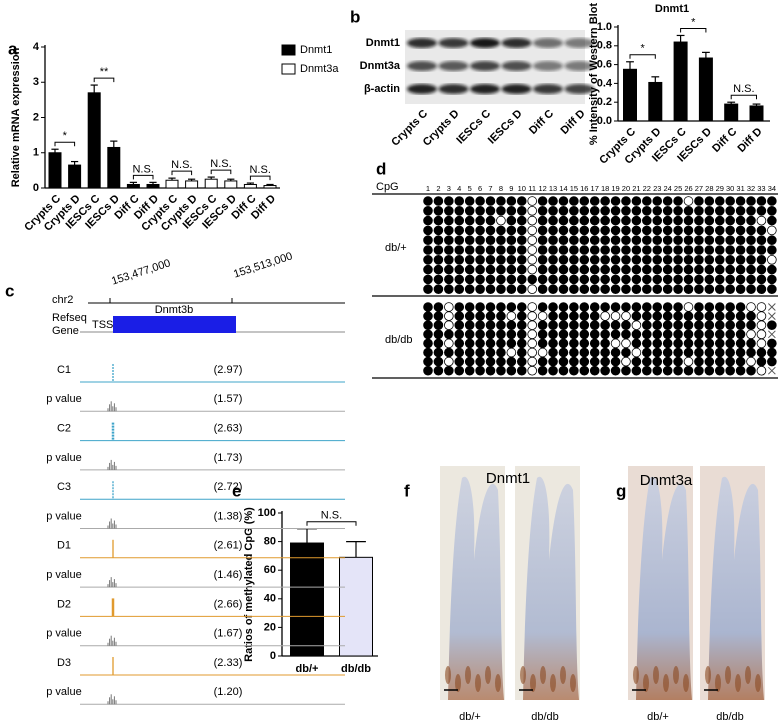 The image size is (778, 727). What do you see at coordinates (9, 290) in the screenshot?
I see `panel-label: c` at bounding box center [9, 290].